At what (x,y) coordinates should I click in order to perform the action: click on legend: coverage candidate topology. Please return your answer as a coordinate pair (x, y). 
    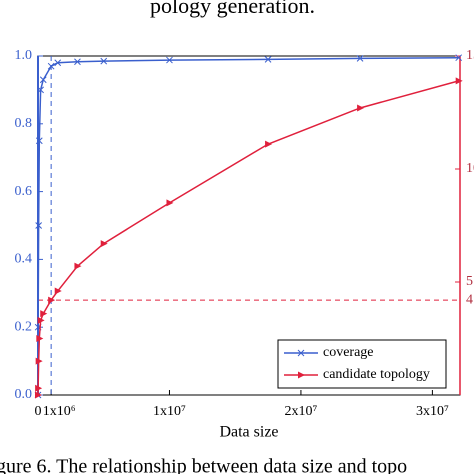
    Looking at the image, I should click on (362, 364).